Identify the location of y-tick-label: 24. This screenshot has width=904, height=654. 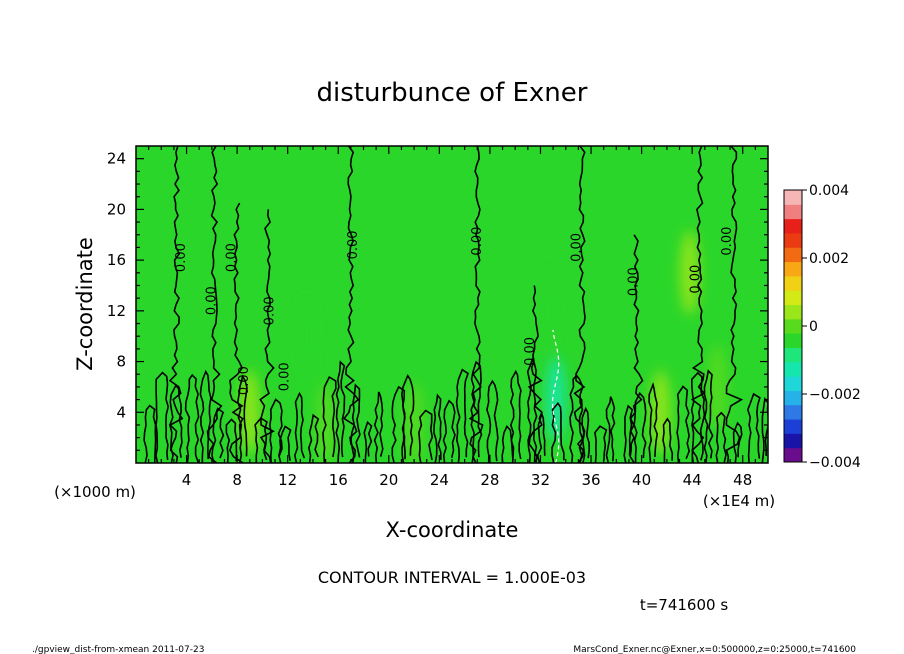
(116, 159).